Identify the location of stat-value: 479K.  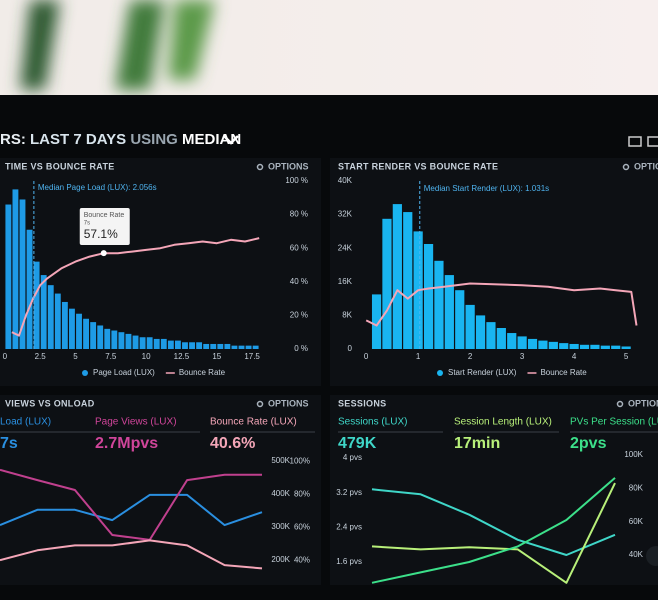
(357, 443).